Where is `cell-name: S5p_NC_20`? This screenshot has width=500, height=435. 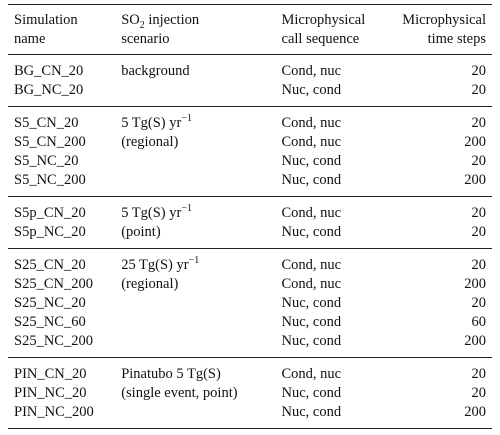 cell-name: S5p_NC_20 is located at coordinates (50, 232).